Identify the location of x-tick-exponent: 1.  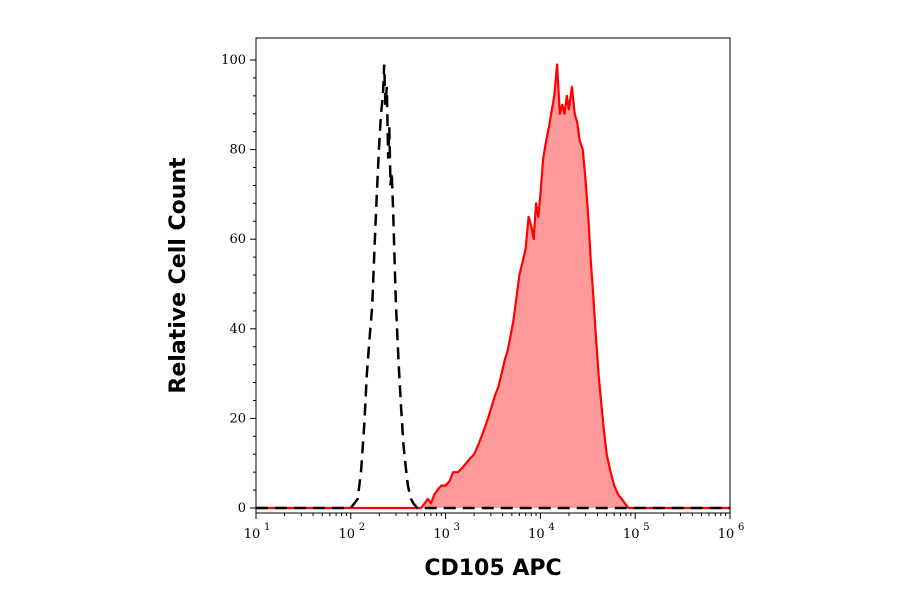
(267, 527).